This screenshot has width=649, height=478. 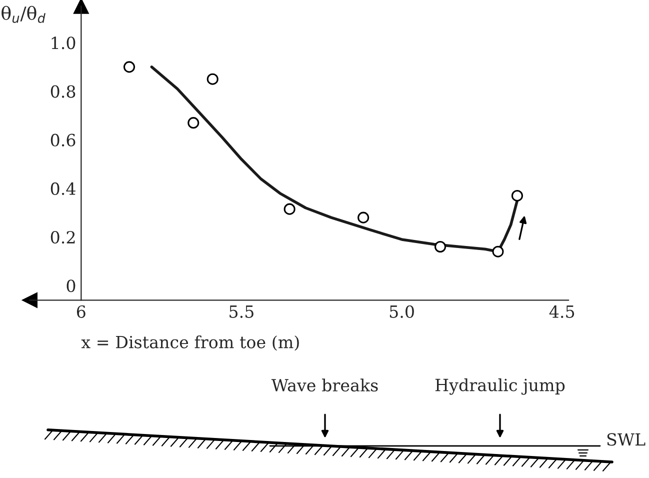 What do you see at coordinates (63, 188) in the screenshot?
I see `y-tick-label: 0.4` at bounding box center [63, 188].